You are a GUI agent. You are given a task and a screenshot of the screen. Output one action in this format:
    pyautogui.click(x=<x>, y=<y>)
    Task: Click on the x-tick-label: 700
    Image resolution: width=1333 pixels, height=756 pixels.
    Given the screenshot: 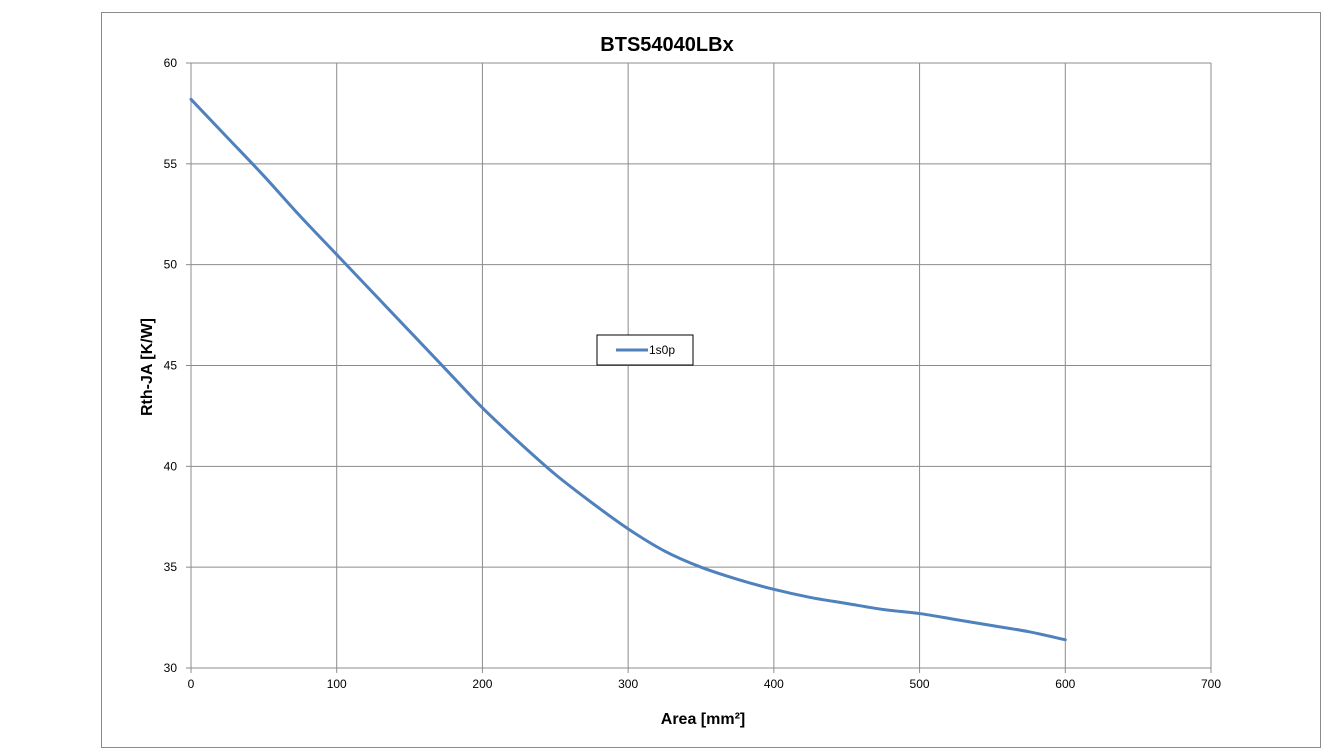 What is the action you would take?
    pyautogui.click(x=1211, y=684)
    